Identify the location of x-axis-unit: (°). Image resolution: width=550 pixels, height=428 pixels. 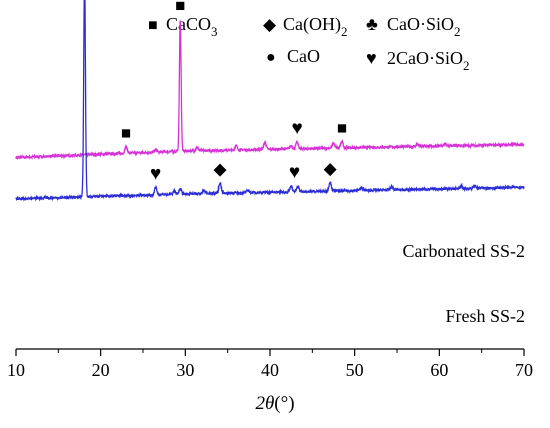
(284, 403).